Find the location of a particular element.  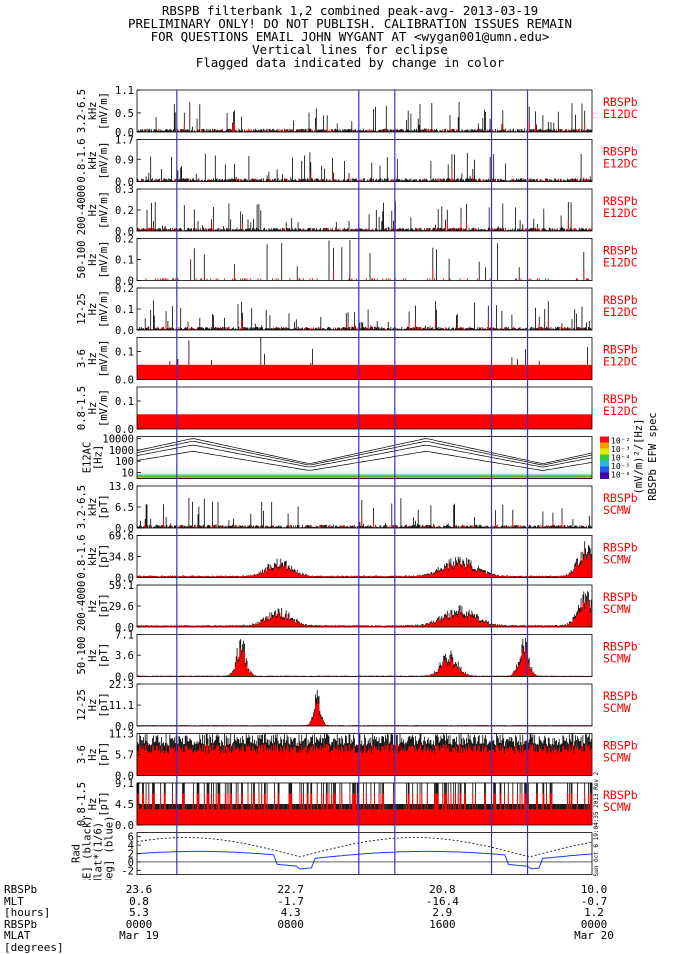

footer-cell: 4.3 is located at coordinates (290, 912).